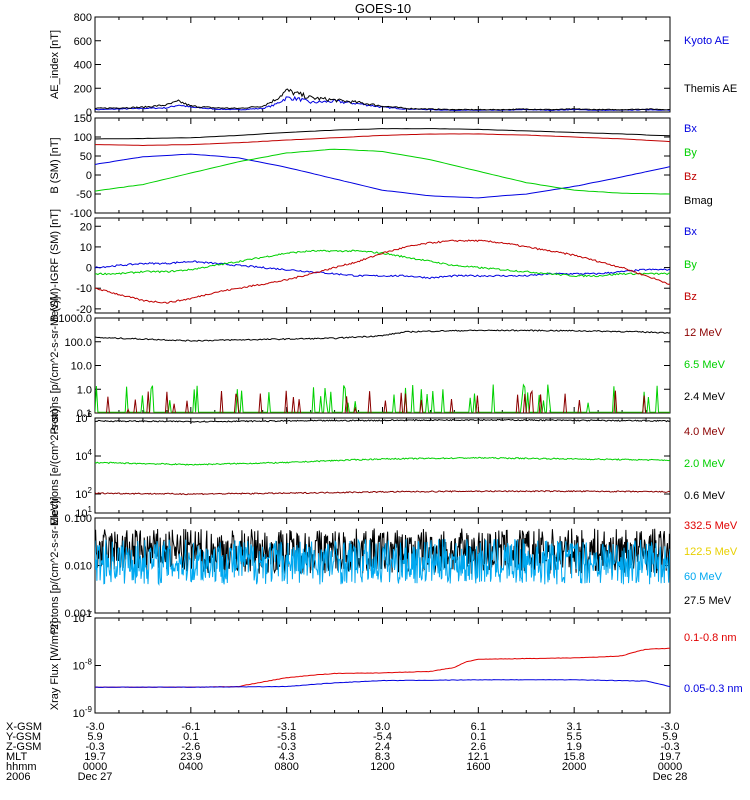 The height and width of the screenshot is (800, 750). I want to click on y-tick-label: 600, so click(83, 42).